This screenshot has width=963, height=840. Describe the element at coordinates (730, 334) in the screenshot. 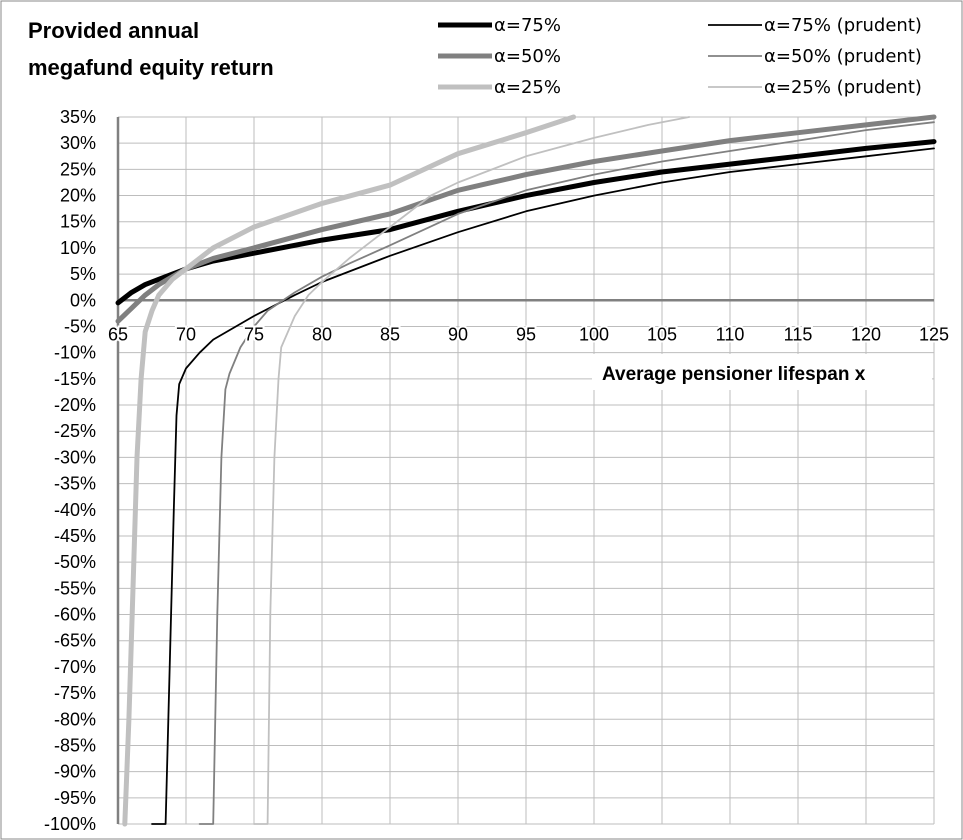

I see `x-tick-label: 110` at that location.